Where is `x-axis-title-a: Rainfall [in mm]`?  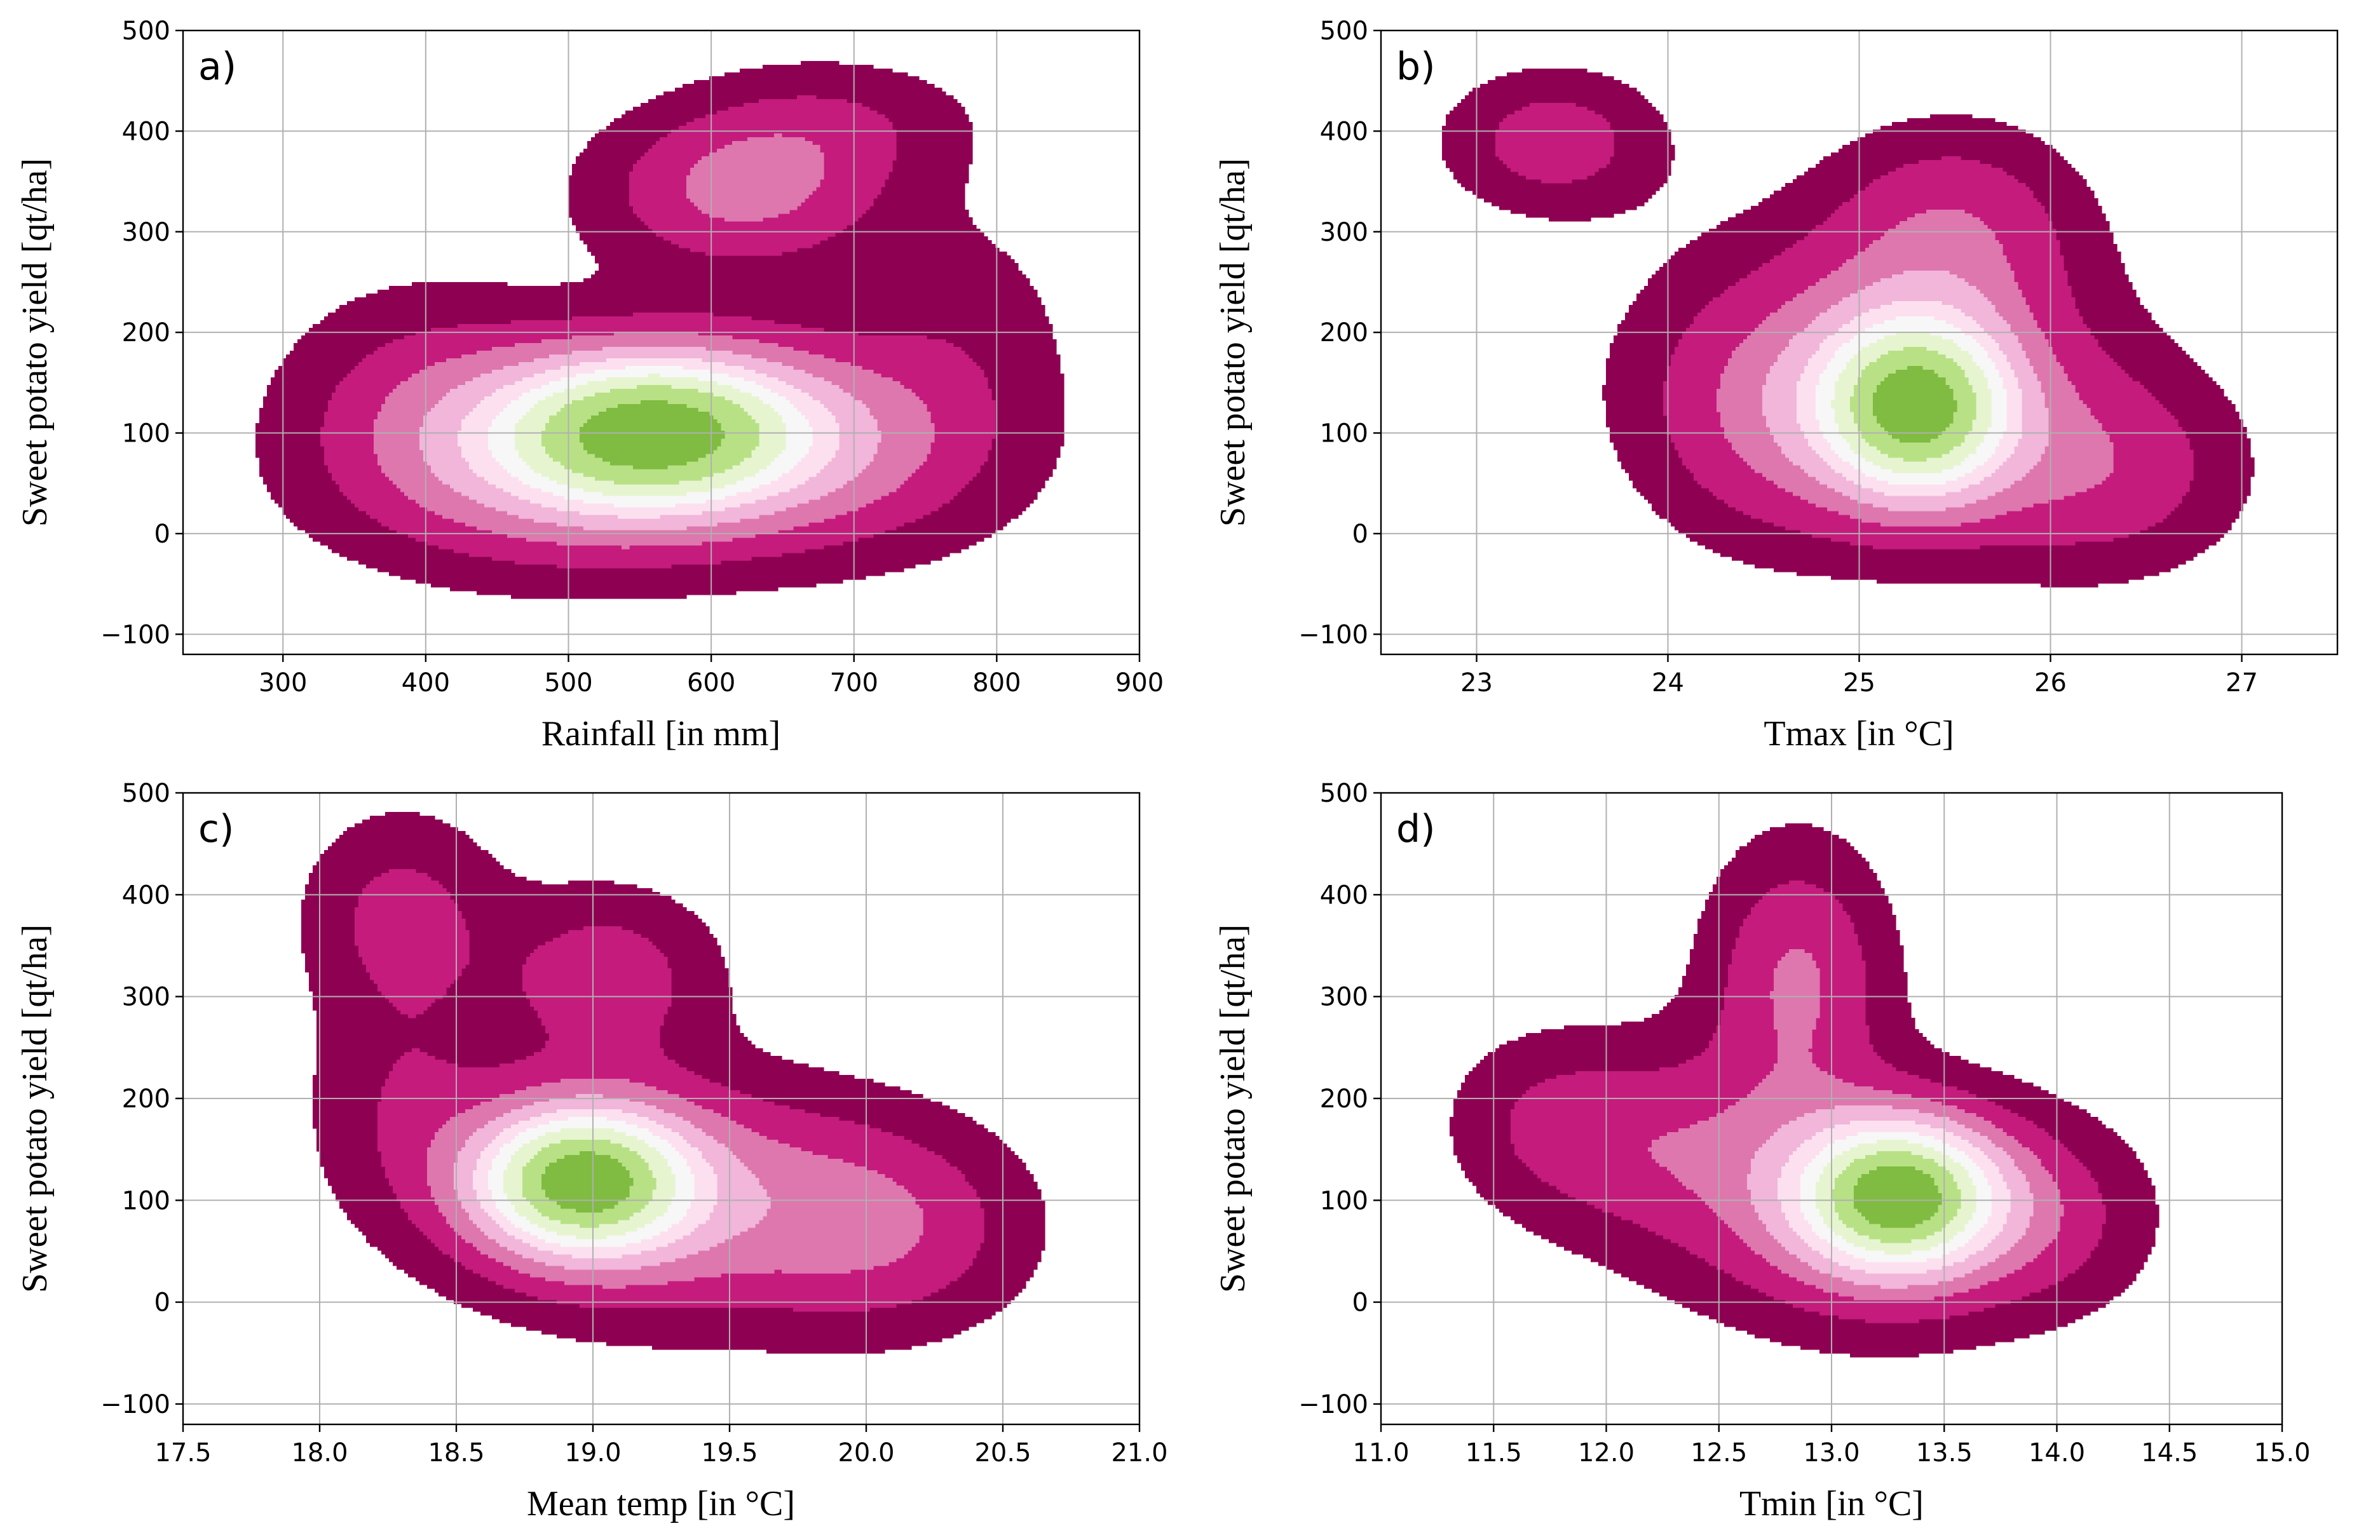
x-axis-title-a: Rainfall [in mm] is located at coordinates (660, 733).